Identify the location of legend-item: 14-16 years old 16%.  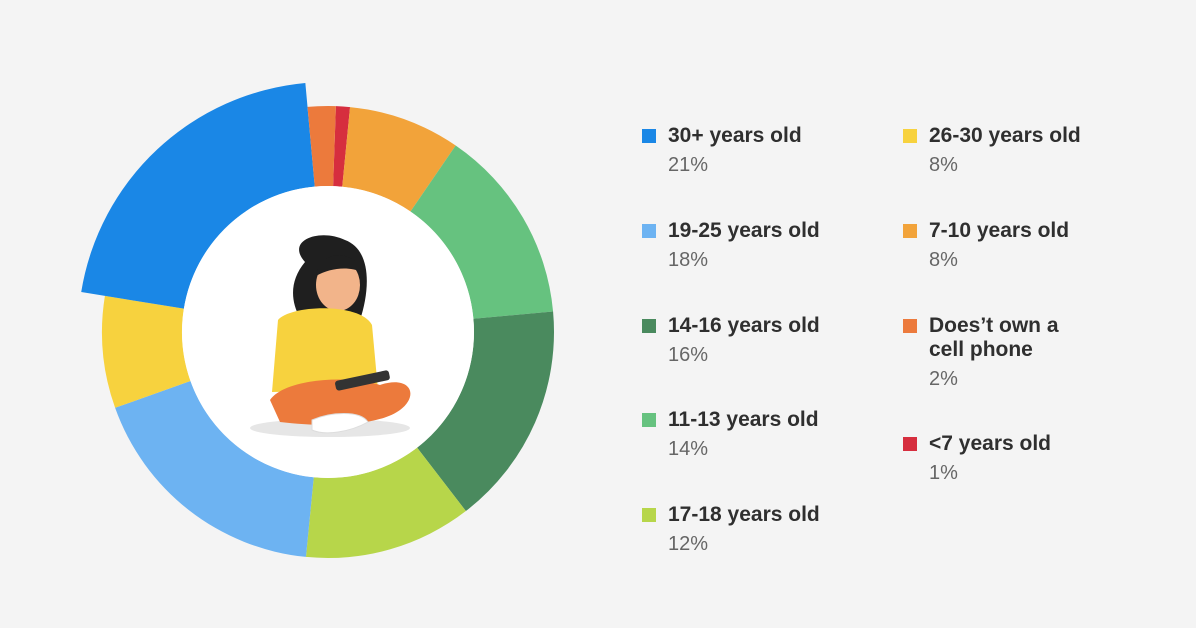
(745, 340).